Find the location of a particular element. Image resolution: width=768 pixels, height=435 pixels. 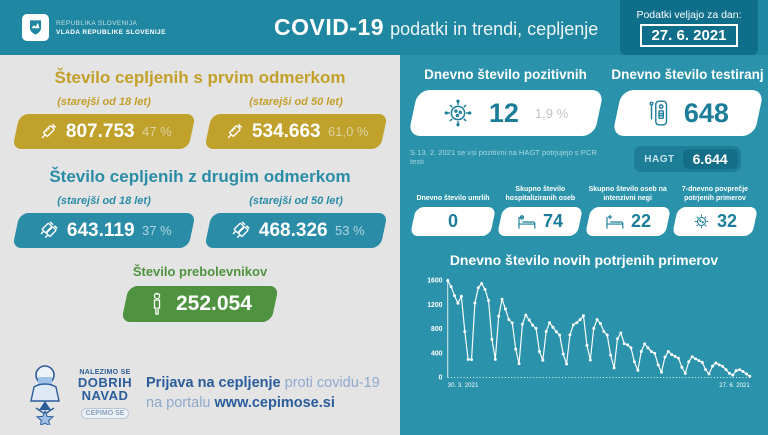

first-dose-50plus: (starejši od 50 let) 534.663 61,0 % is located at coordinates (296, 122).